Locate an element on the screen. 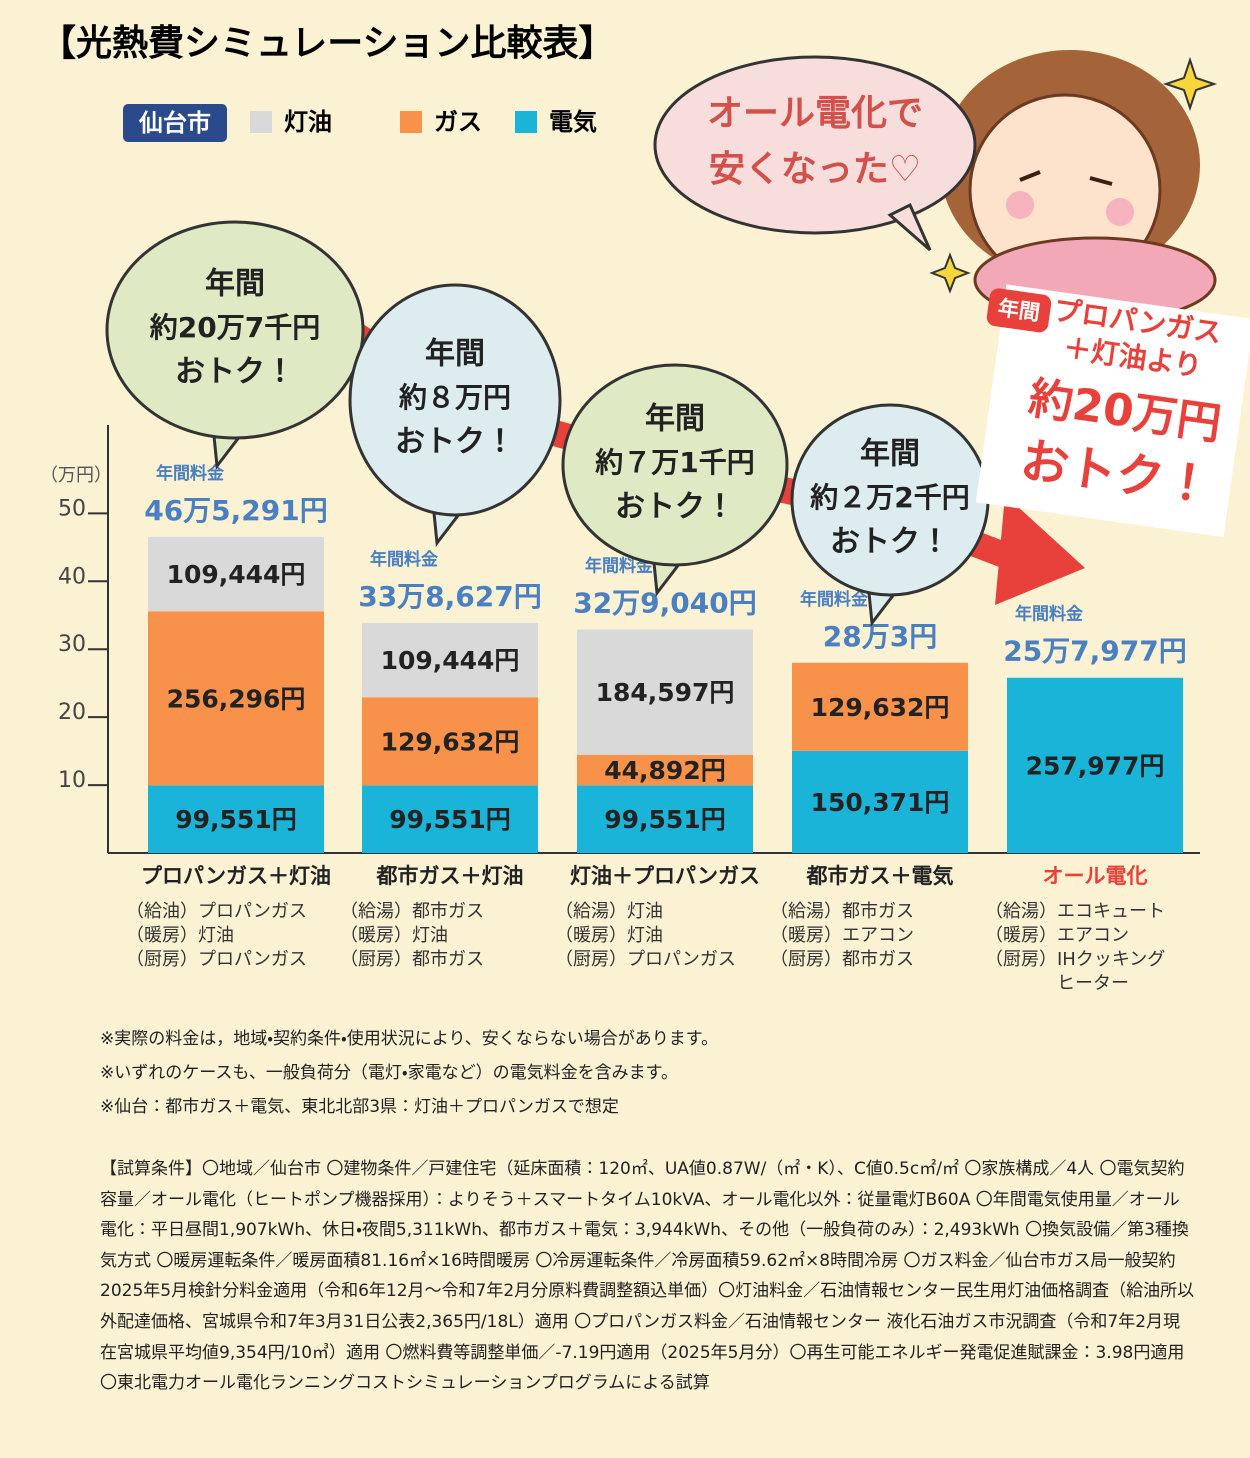  category-detail: （給湯）都市ガス is located at coordinates (412, 911).